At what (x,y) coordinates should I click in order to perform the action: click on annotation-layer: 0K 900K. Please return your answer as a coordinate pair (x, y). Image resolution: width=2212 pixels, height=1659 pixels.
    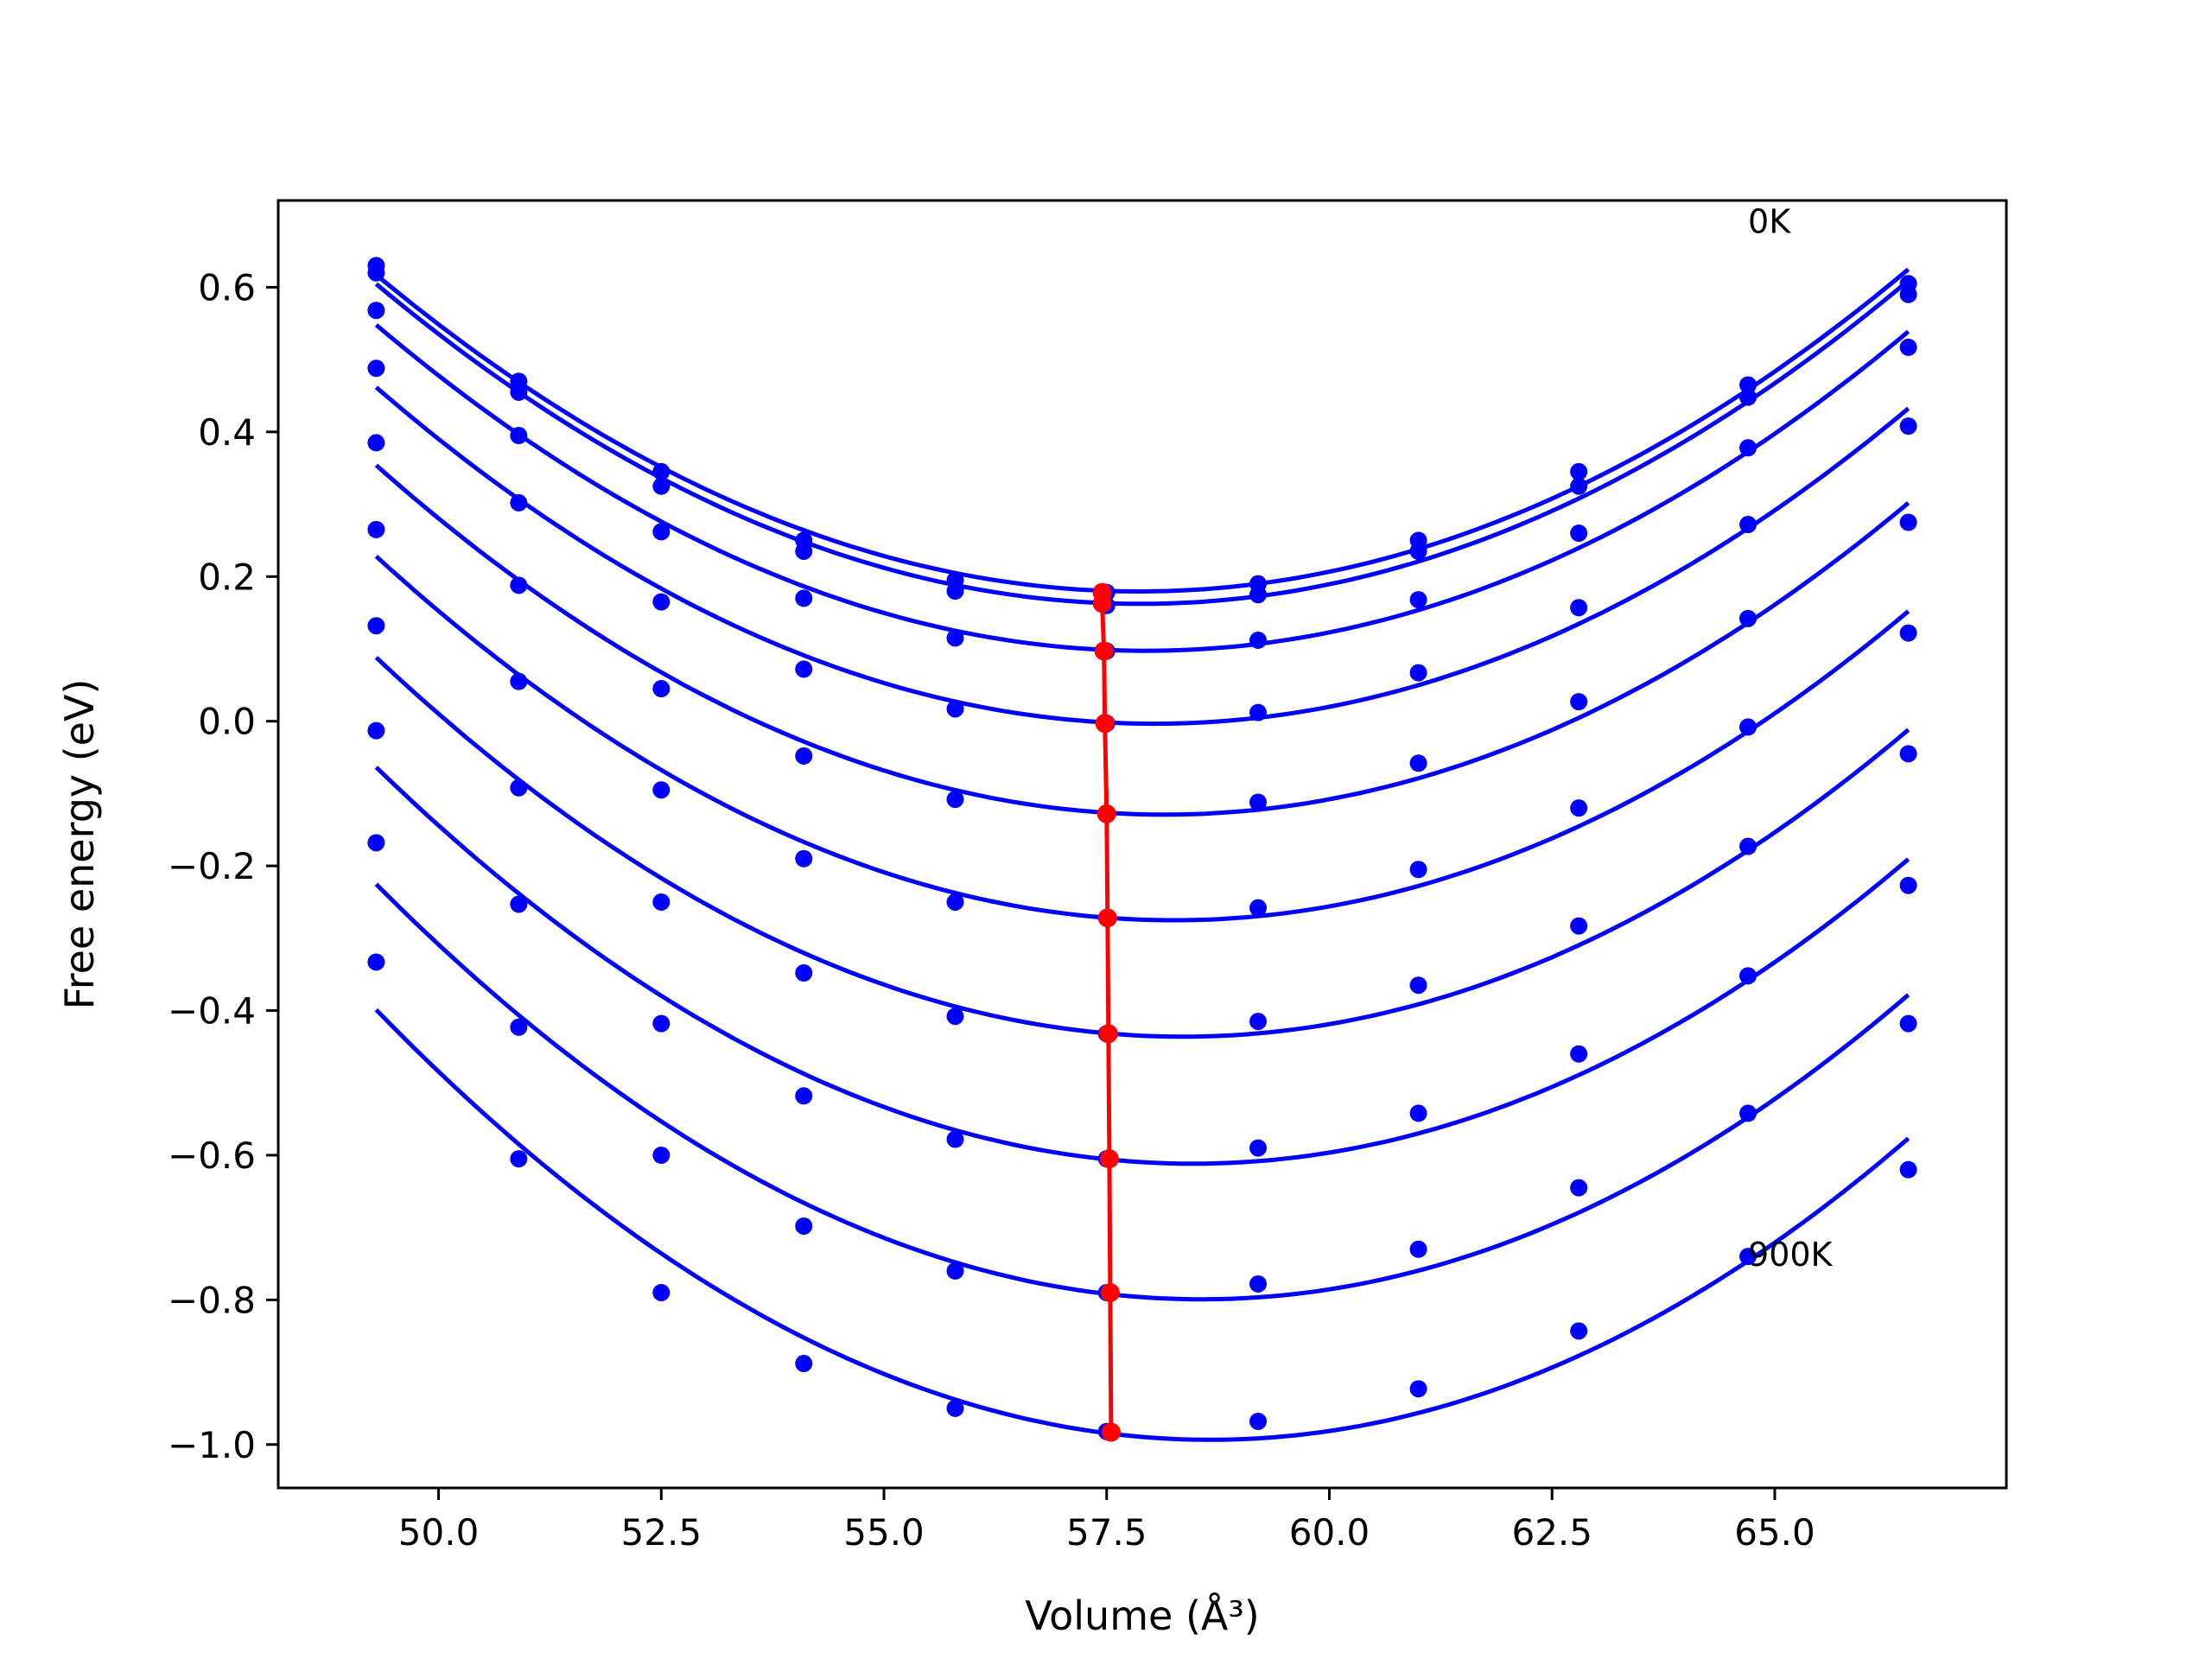
    Looking at the image, I should click on (1791, 738).